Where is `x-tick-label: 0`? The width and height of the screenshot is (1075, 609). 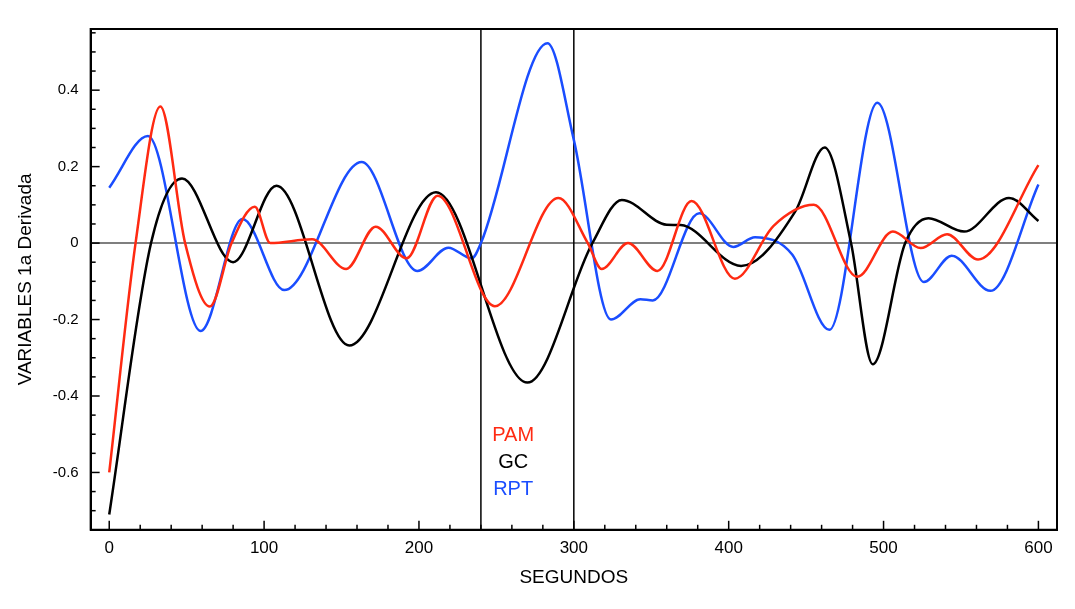 x-tick-label: 0 is located at coordinates (109, 547).